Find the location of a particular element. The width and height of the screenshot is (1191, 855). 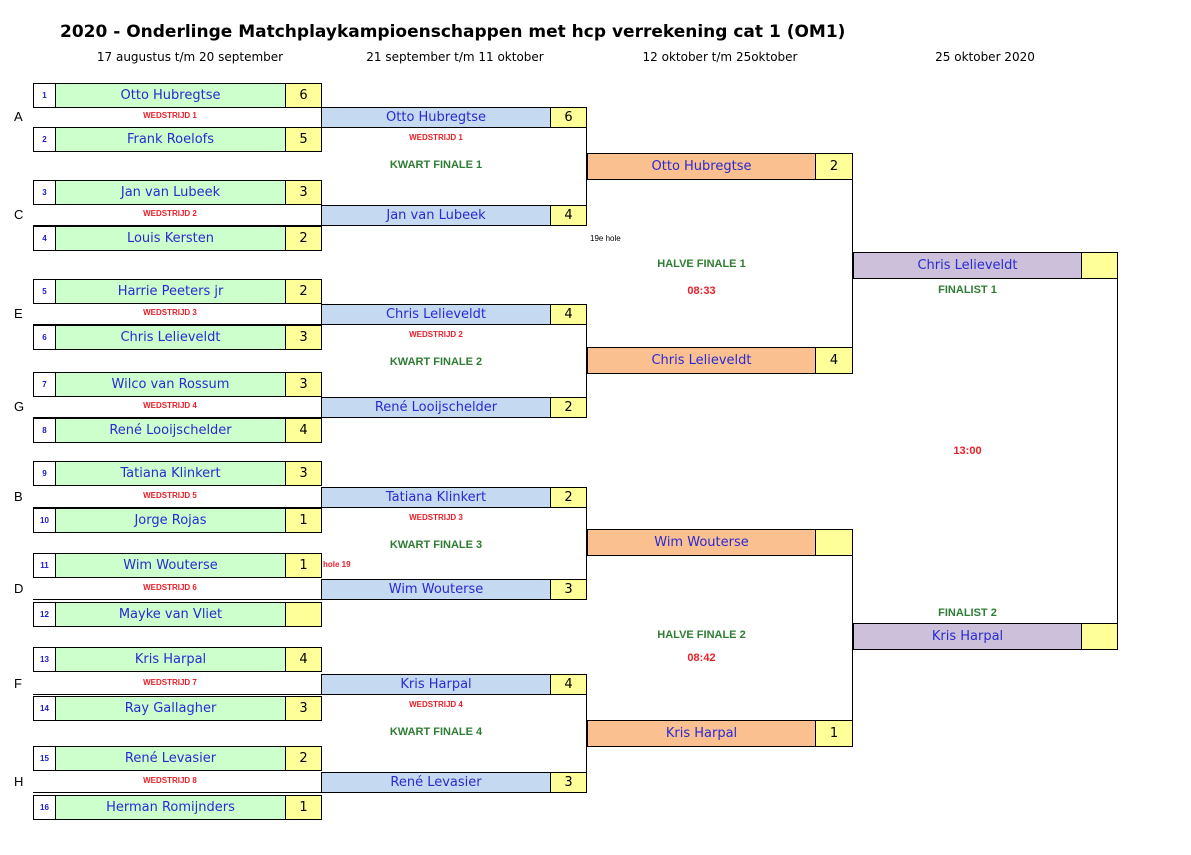

player-name: Harrie Peeters jr is located at coordinates (170, 291).